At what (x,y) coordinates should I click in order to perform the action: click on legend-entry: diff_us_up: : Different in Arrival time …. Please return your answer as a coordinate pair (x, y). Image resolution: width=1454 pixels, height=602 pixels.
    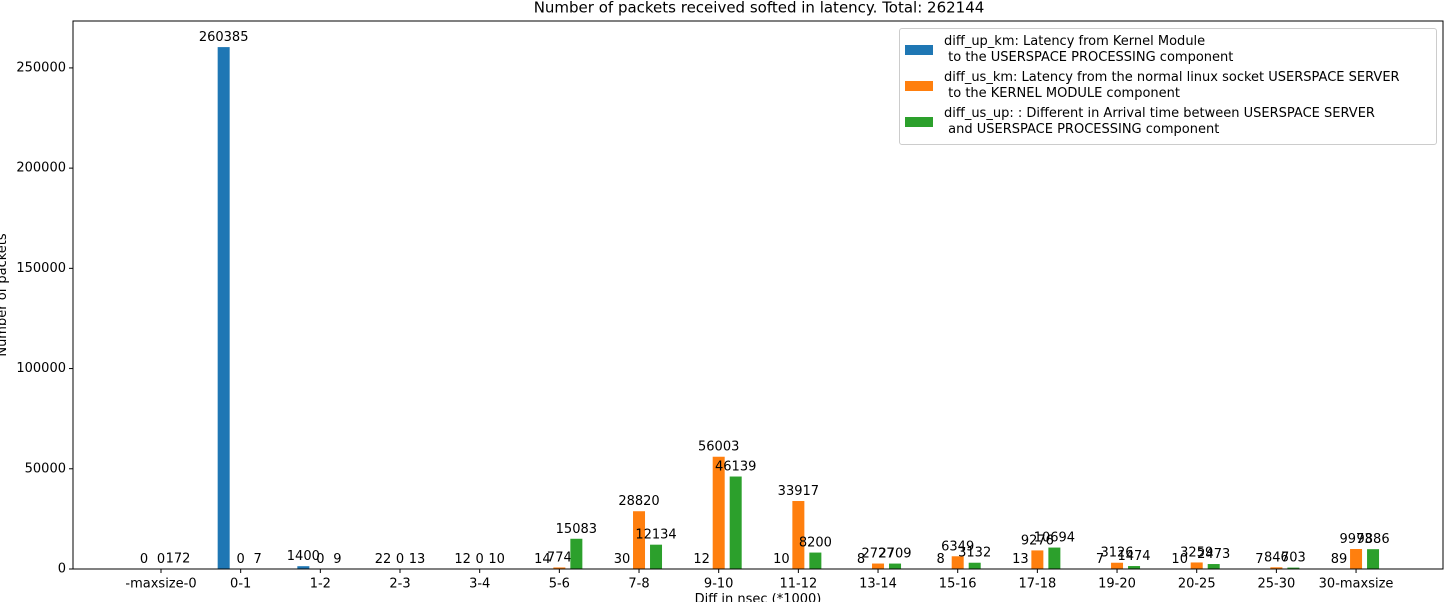
    Looking at the image, I should click on (1170, 122).